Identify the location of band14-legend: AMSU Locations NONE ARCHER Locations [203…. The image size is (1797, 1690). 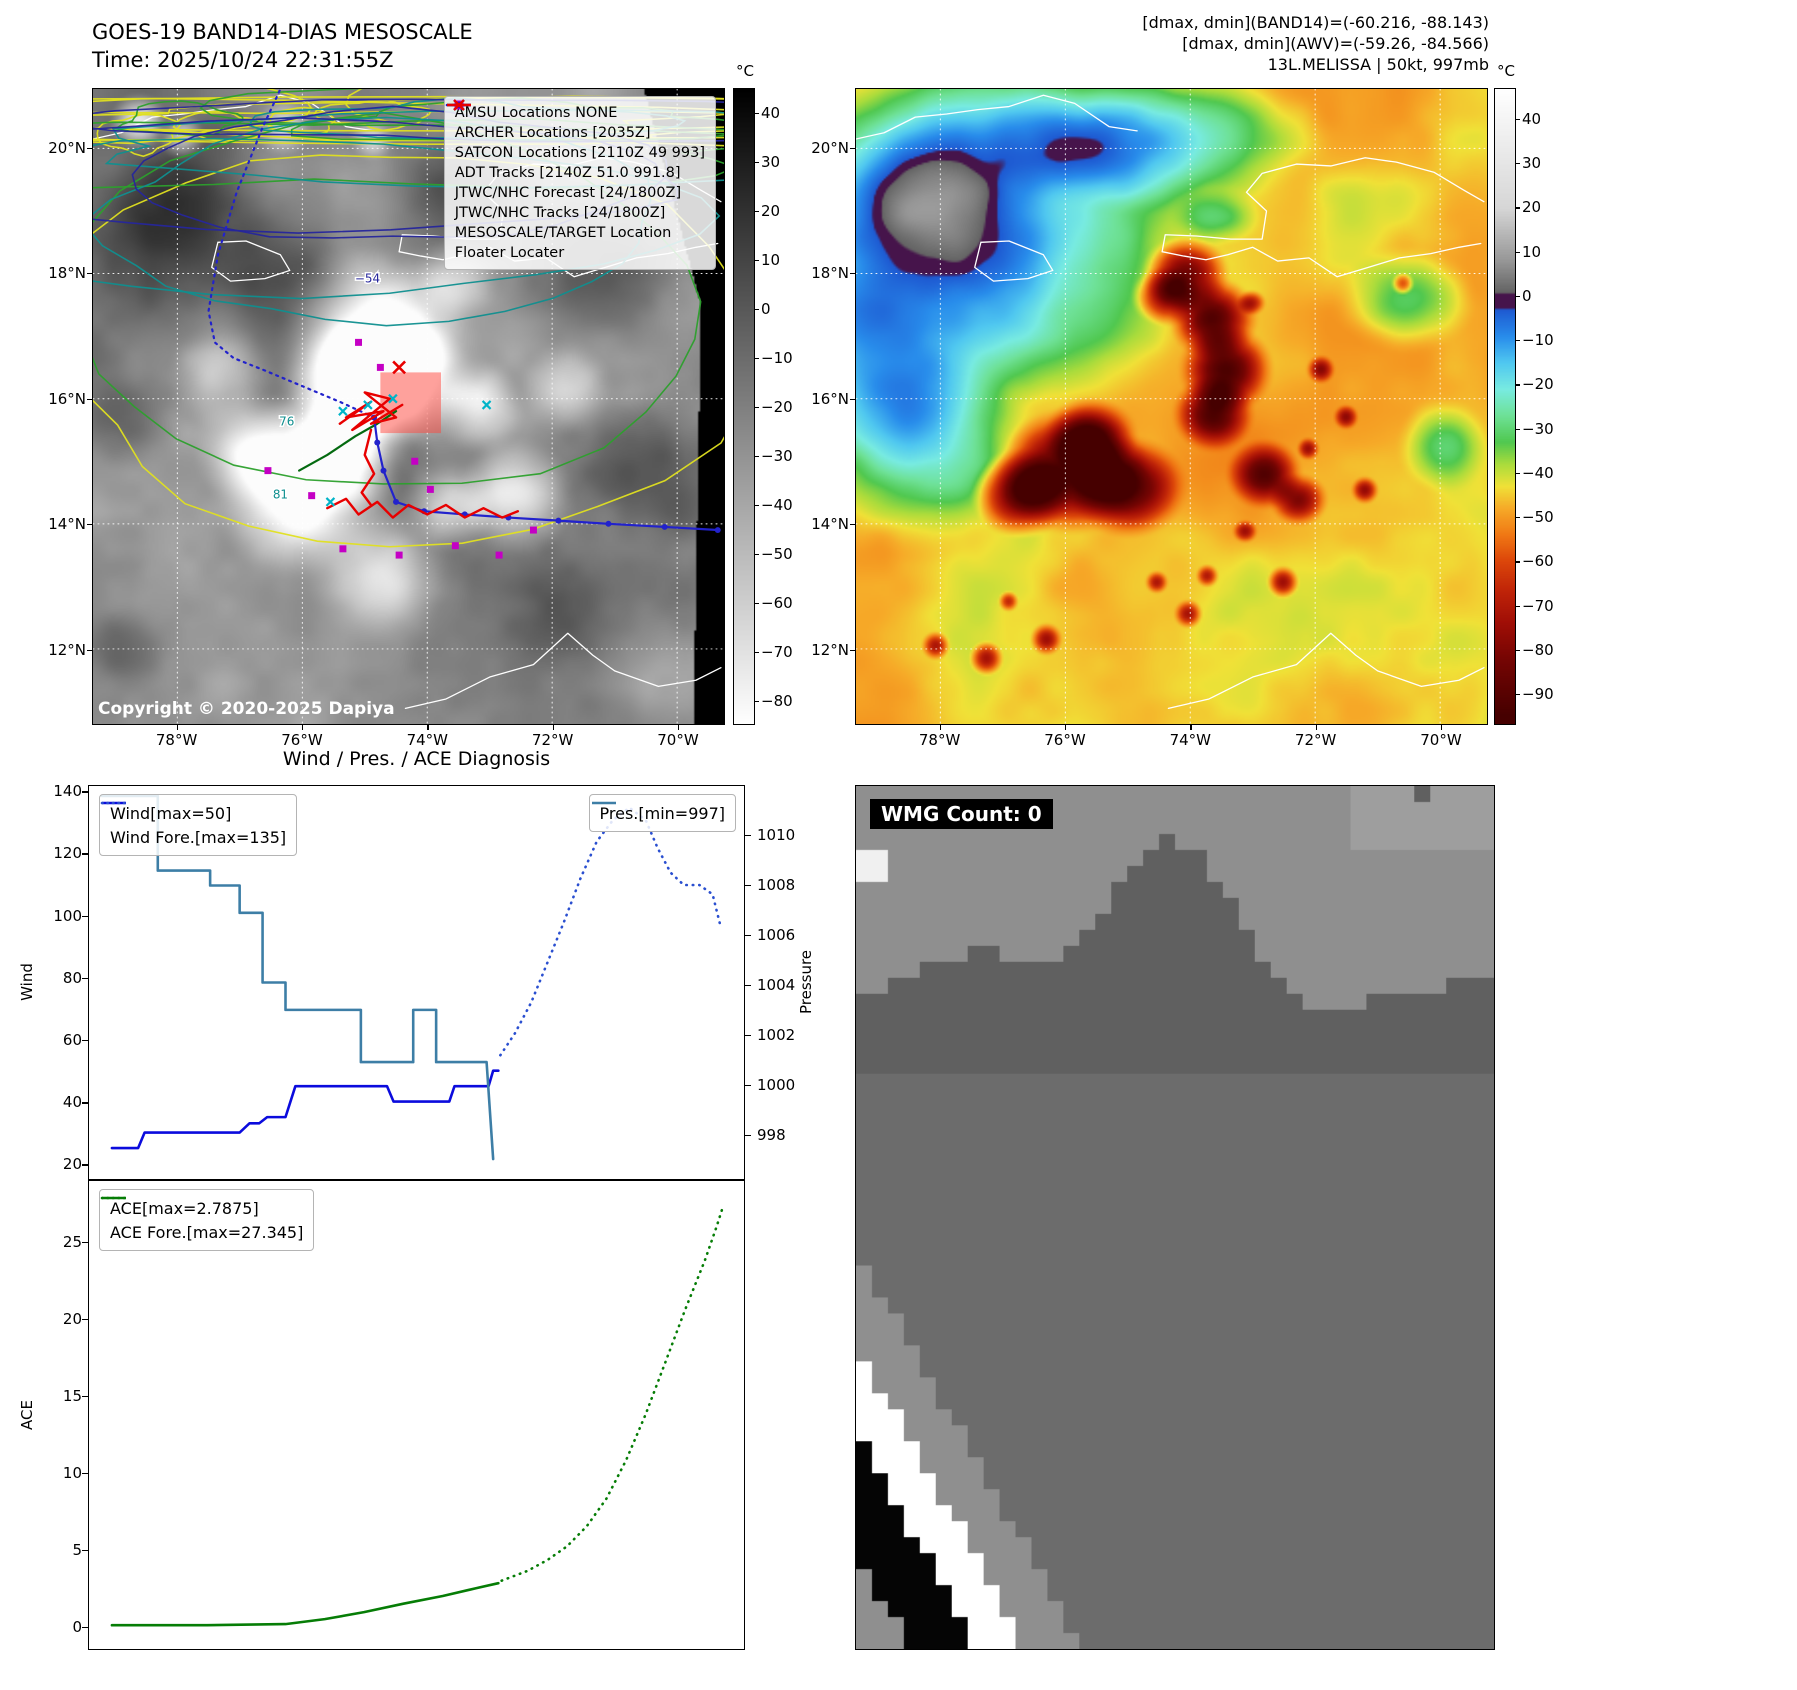
(579, 183).